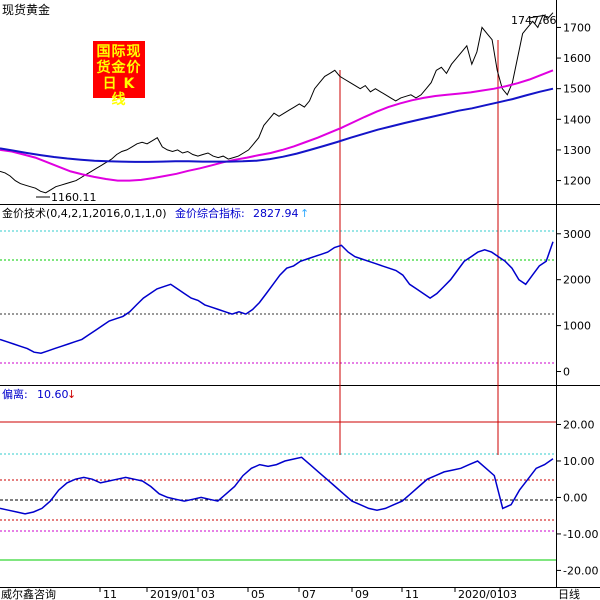 This screenshot has height=600, width=600. Describe the element at coordinates (304, 213) in the screenshot. I see `indicator-arrow: ↑` at that location.